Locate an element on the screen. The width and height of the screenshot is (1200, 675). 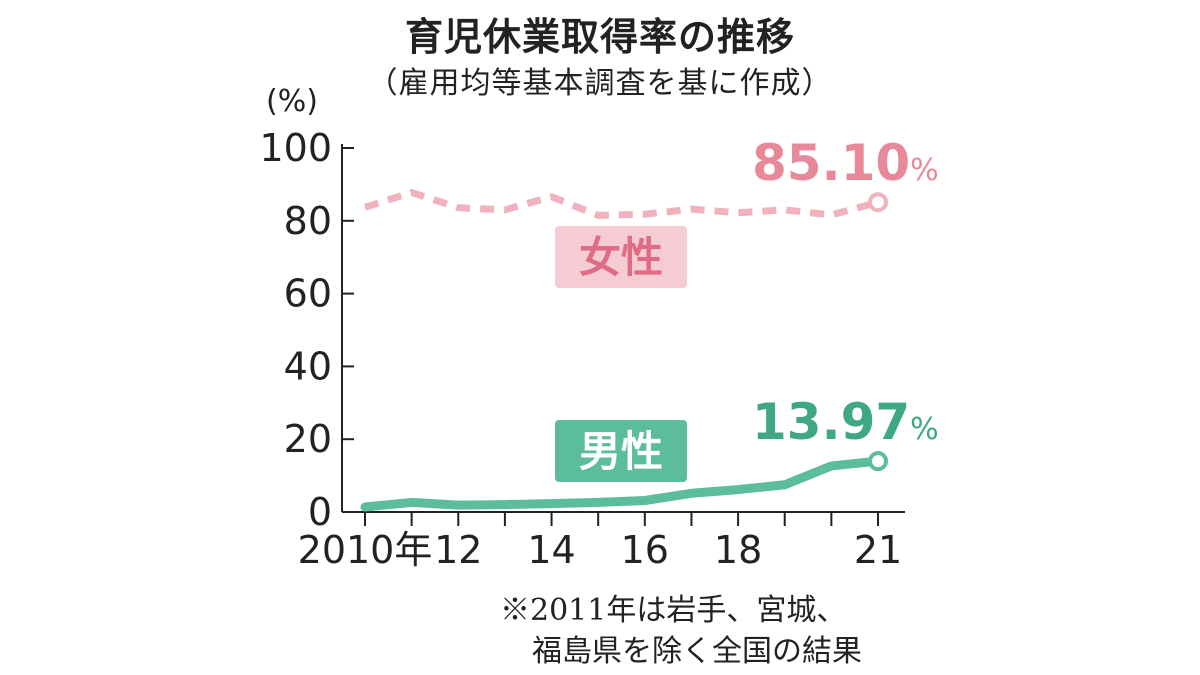
y-tick-label: 40 is located at coordinates (308, 366).